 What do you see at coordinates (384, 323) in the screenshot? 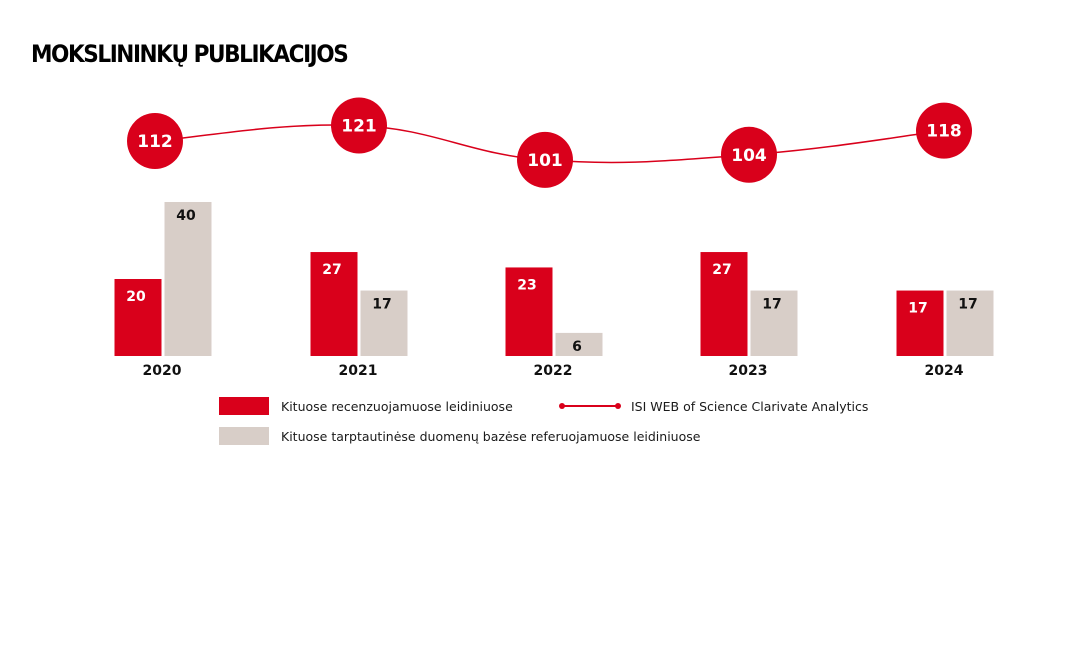
I see `bar-2021-tarptautinese` at bounding box center [384, 323].